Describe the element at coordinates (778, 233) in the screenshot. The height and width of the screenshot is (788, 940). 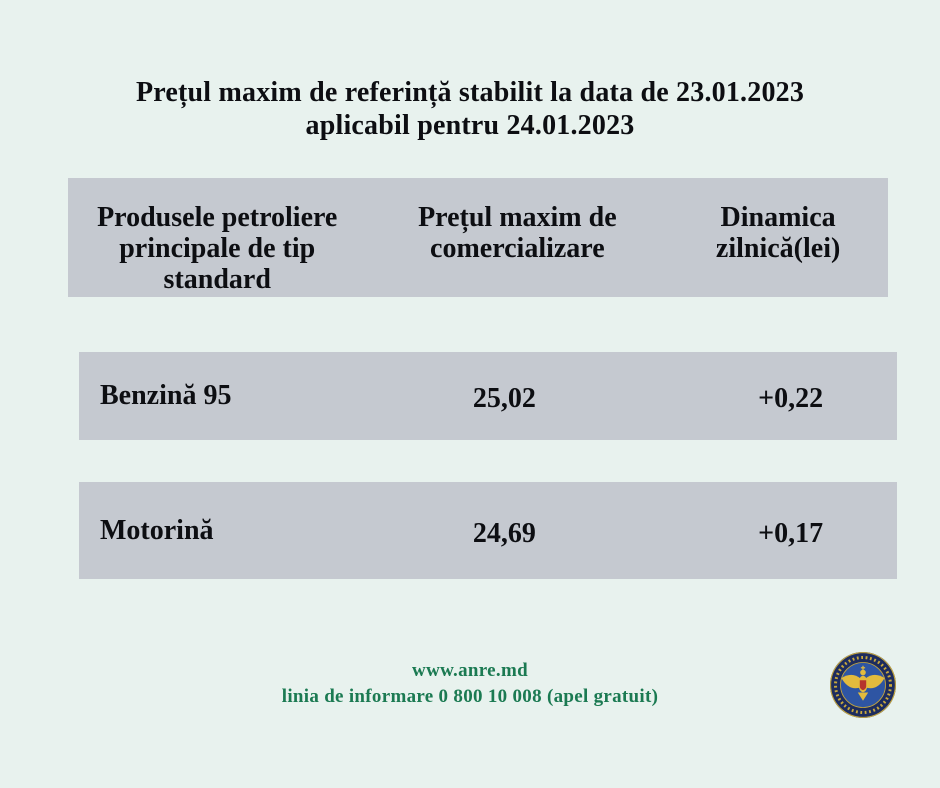
I see `header-cell-daily-dynamic: Dinamica zilnică(lei)` at that location.